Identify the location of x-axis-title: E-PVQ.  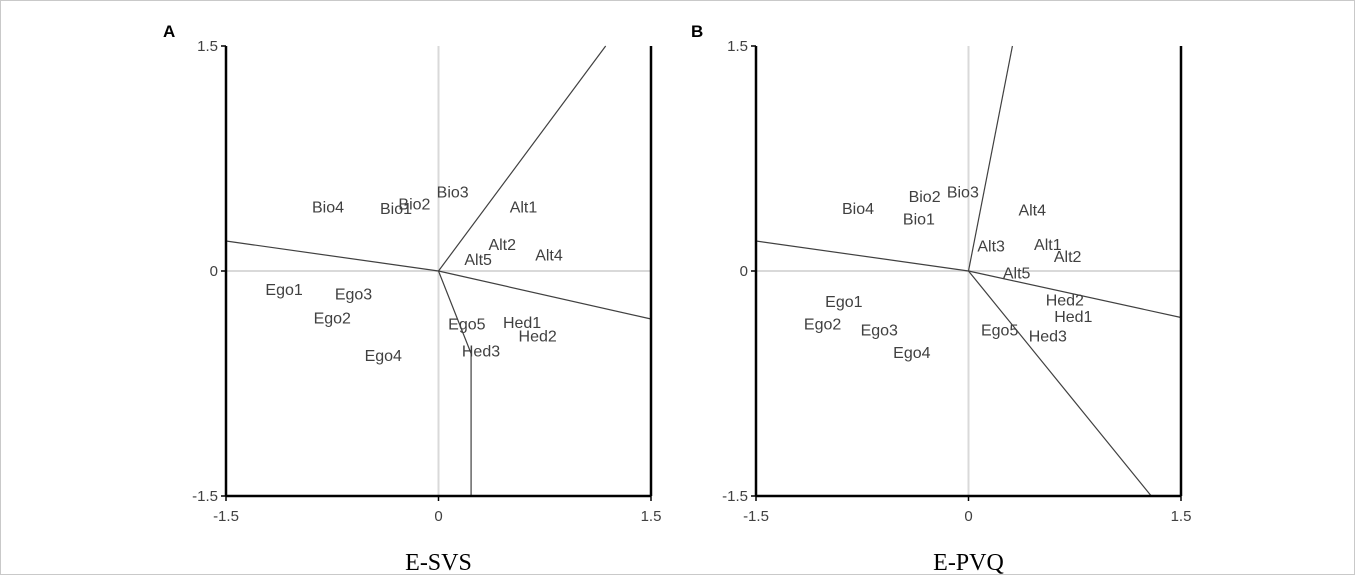
(968, 563).